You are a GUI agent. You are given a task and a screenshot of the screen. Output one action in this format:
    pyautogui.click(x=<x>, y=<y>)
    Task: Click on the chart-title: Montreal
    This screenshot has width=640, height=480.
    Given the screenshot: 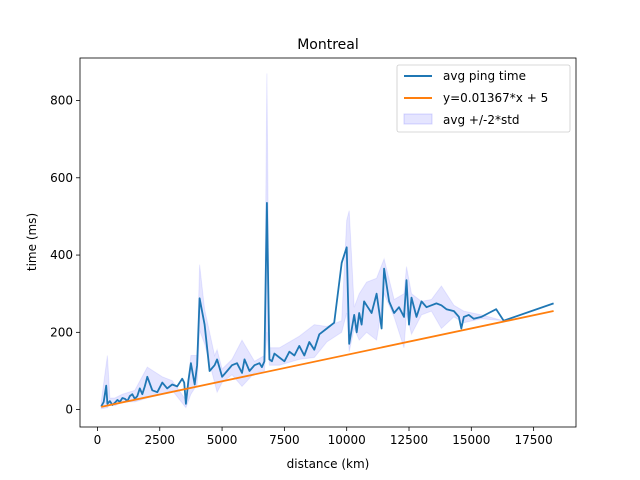 What is the action you would take?
    pyautogui.click(x=328, y=45)
    